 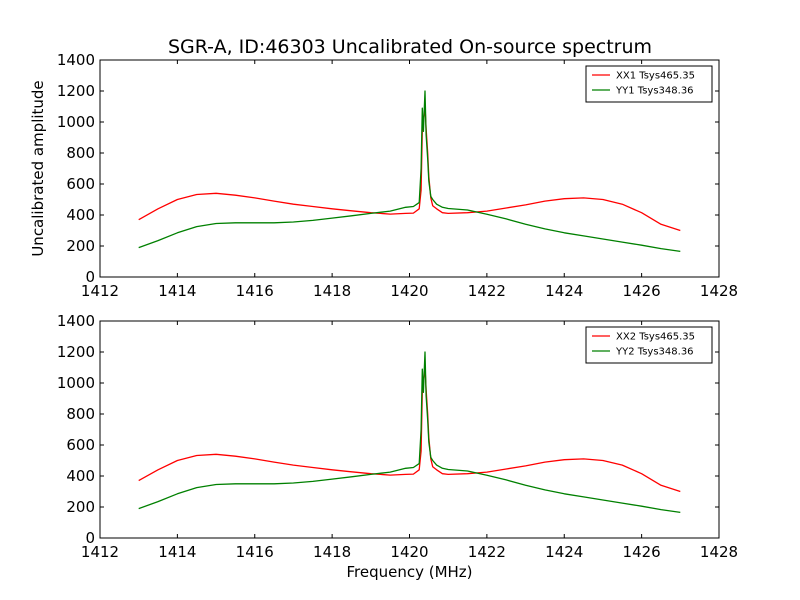 I want to click on legend: XX2 Tsys465.35 YY2 Tsys348.36, so click(x=649, y=345).